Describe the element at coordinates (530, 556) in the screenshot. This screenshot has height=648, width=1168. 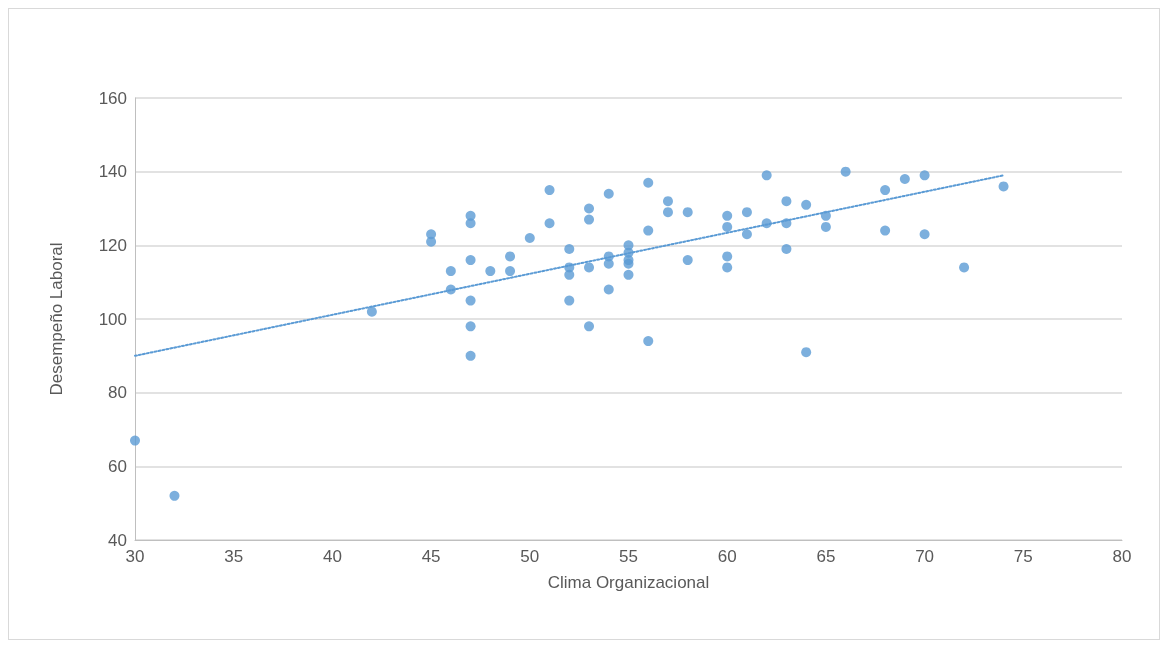
I see `x-tick-label: 50` at that location.